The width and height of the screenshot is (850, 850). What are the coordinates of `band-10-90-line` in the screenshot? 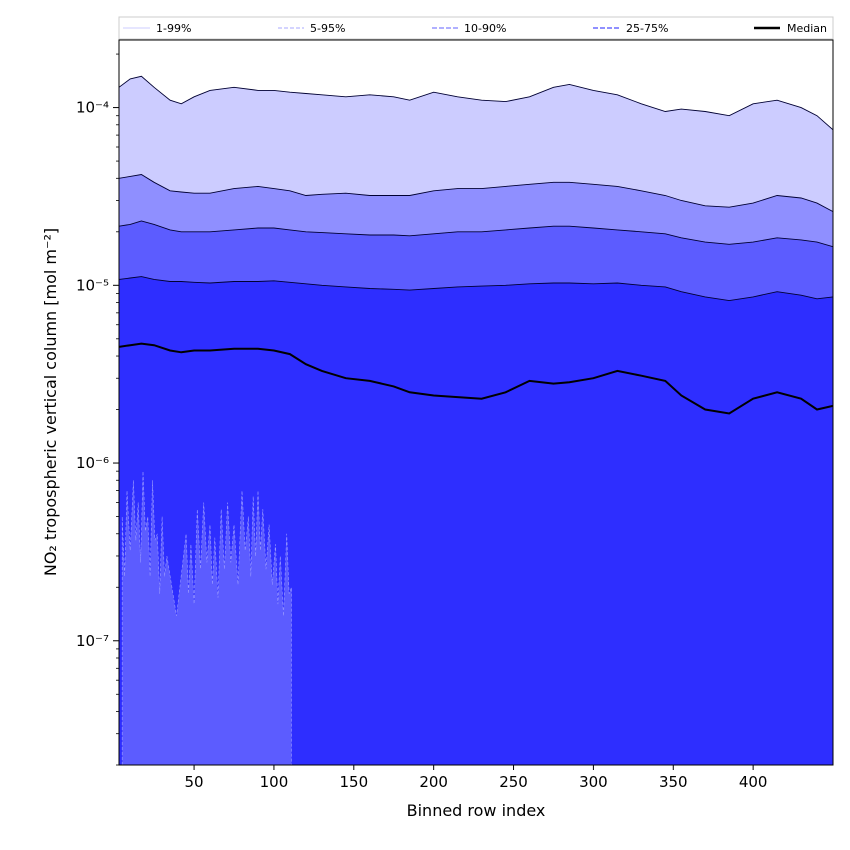 It's located at (476, 234).